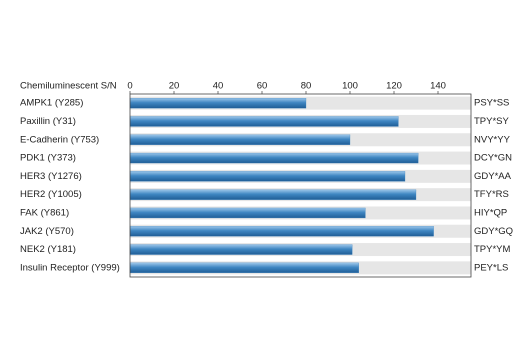  What do you see at coordinates (491, 267) in the screenshot?
I see `sequence-label: PEY*LS` at bounding box center [491, 267].